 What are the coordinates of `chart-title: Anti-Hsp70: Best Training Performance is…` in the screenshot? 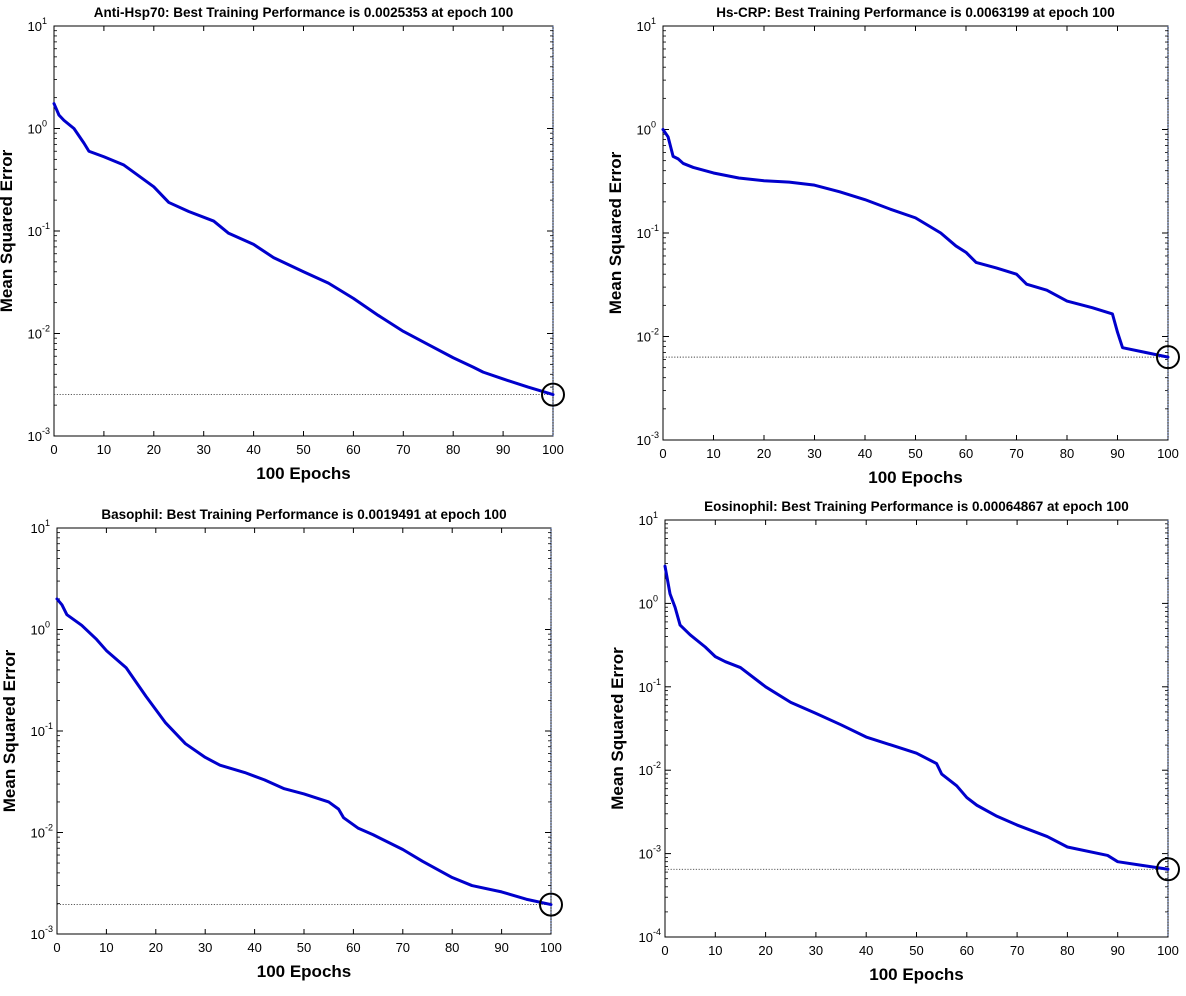 It's located at (303, 12).